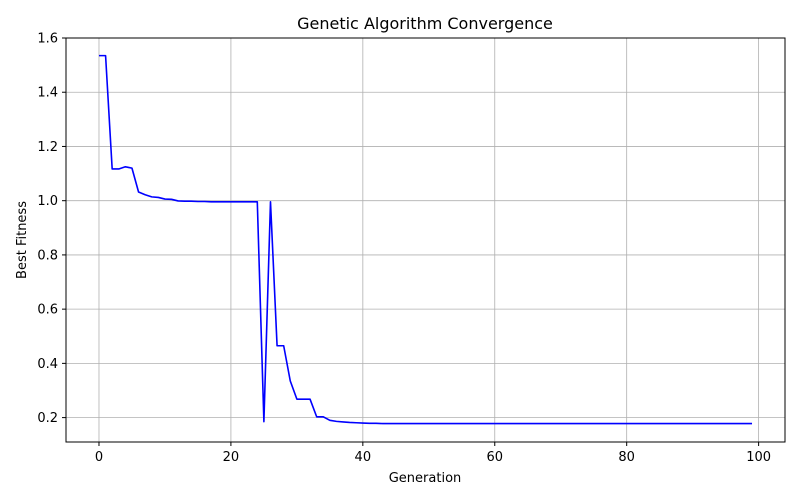  I want to click on y-tick-label: 1.6, so click(47, 39).